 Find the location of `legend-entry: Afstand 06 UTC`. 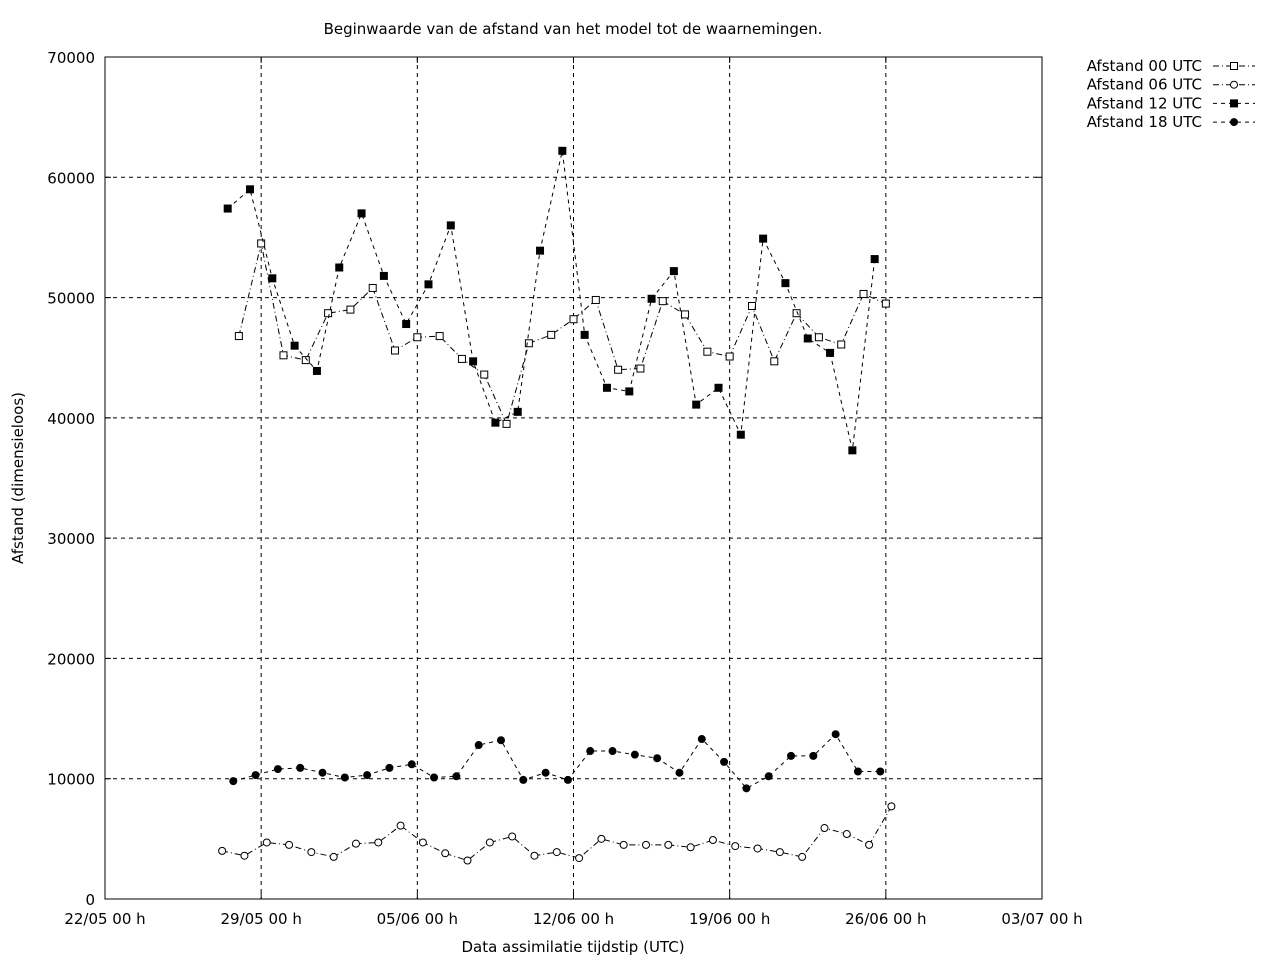

legend-entry: Afstand 06 UTC is located at coordinates (1171, 85).